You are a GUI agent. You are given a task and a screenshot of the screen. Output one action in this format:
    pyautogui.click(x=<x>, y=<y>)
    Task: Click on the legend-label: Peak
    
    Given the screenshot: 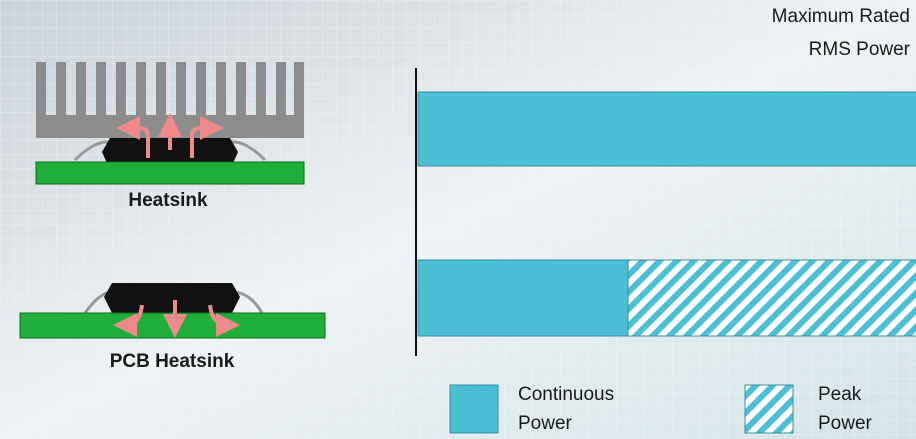 What is the action you would take?
    pyautogui.click(x=840, y=394)
    